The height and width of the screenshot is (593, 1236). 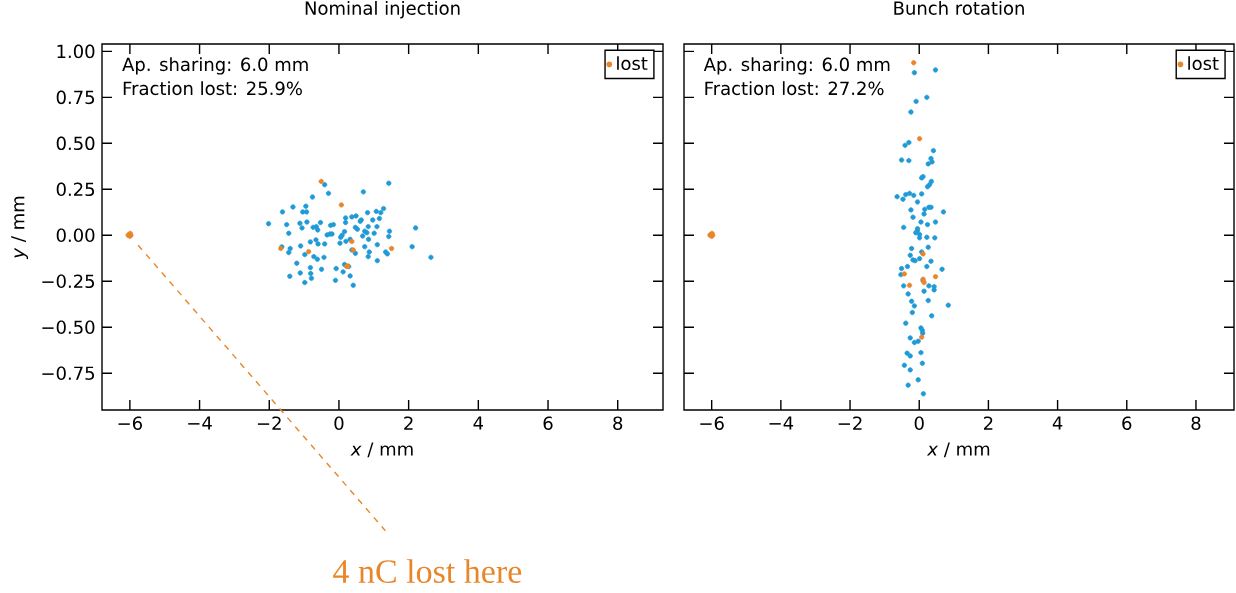 I want to click on text: 4 nC lost here, so click(x=427, y=571).